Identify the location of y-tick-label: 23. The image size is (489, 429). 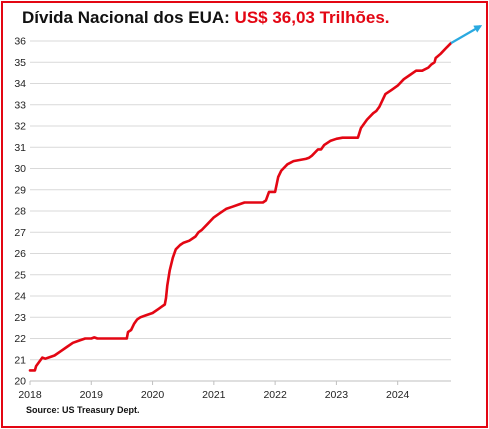
(20, 318).